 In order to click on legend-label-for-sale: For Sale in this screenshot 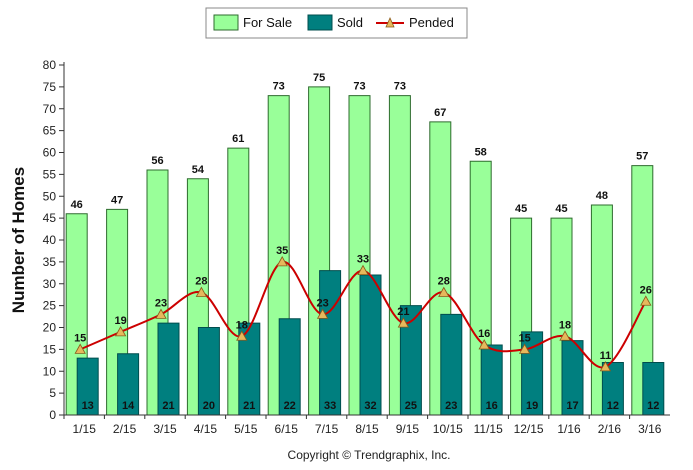, I will do `click(267, 22)`.